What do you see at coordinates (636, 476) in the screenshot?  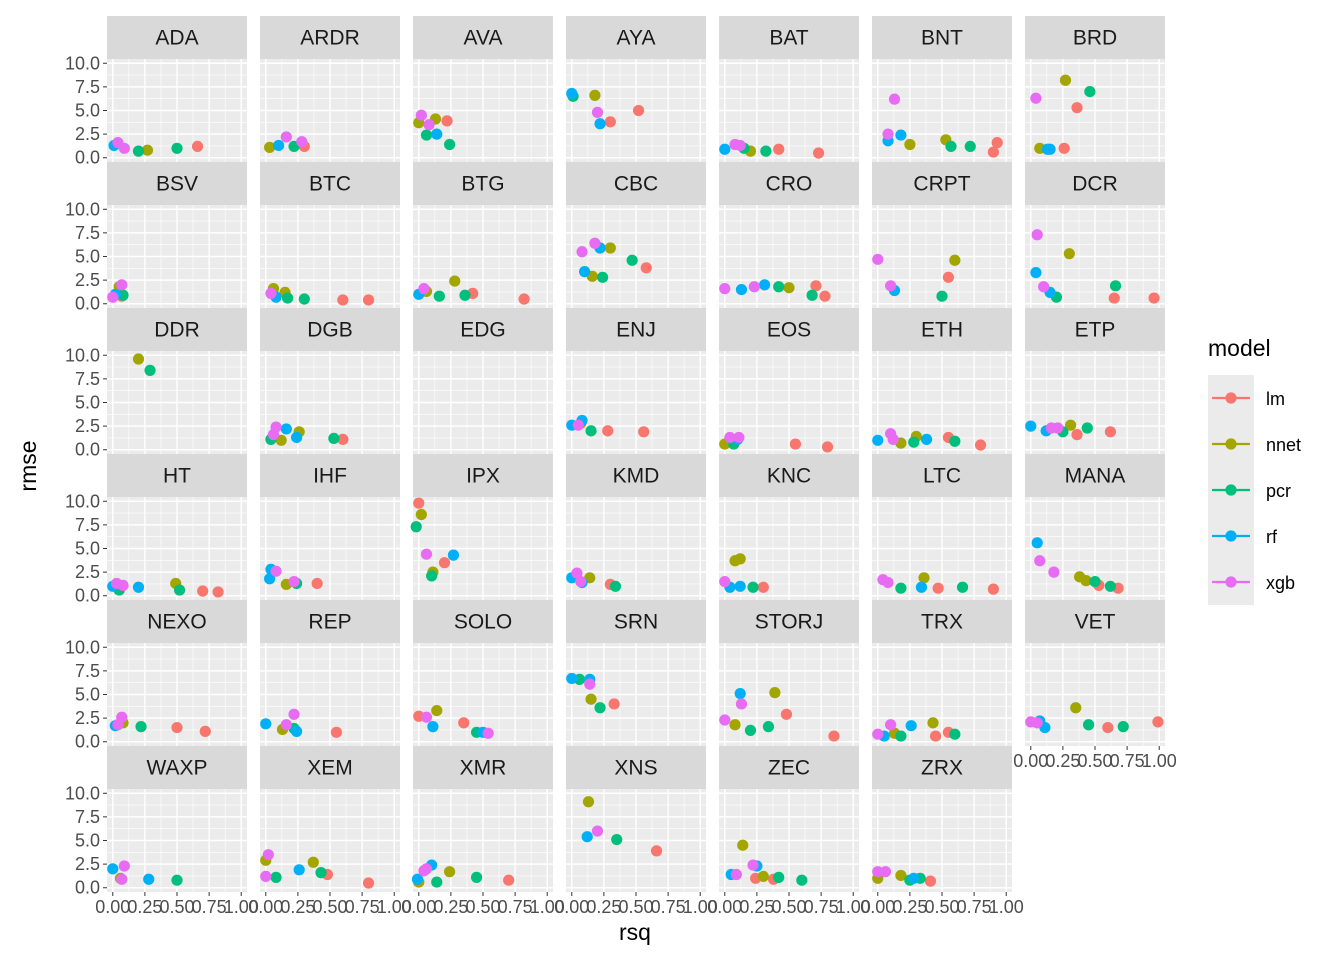 I see `facet-strip-label: KMD` at bounding box center [636, 476].